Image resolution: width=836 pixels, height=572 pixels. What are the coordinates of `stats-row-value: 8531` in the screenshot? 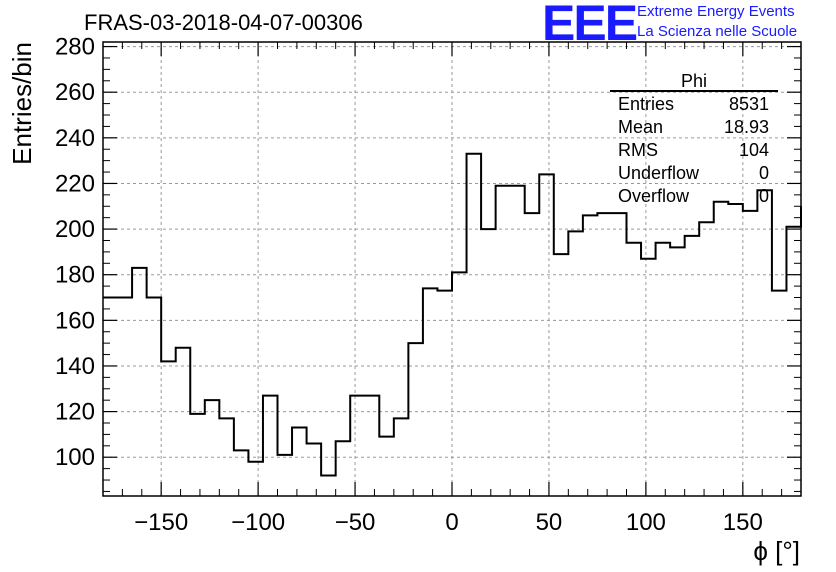 It's located at (749, 104).